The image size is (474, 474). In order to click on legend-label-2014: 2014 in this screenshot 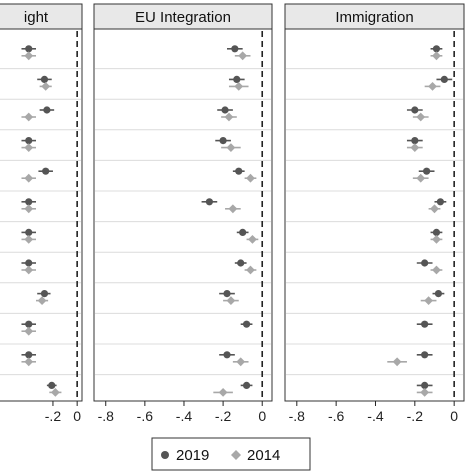, I will do `click(263, 455)`.